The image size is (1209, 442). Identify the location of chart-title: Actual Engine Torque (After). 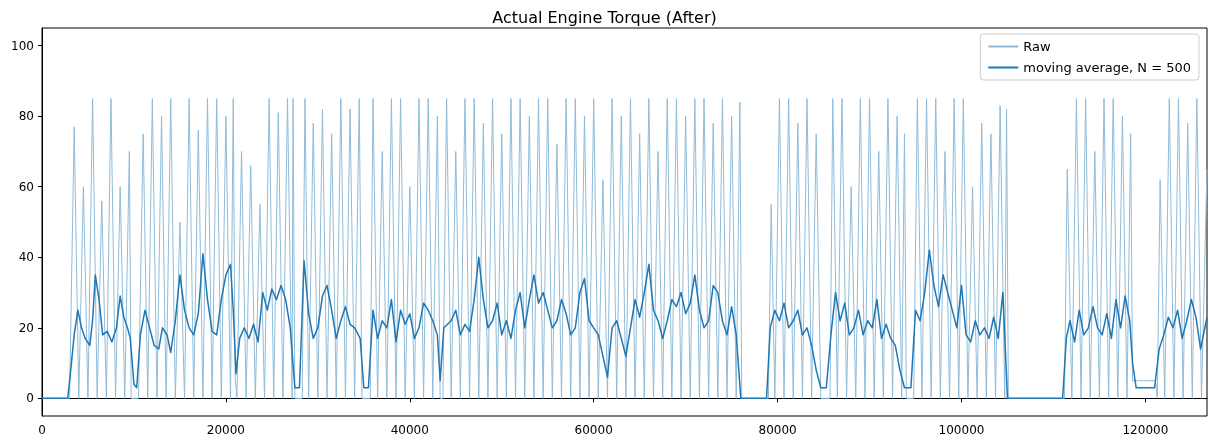
(604, 17).